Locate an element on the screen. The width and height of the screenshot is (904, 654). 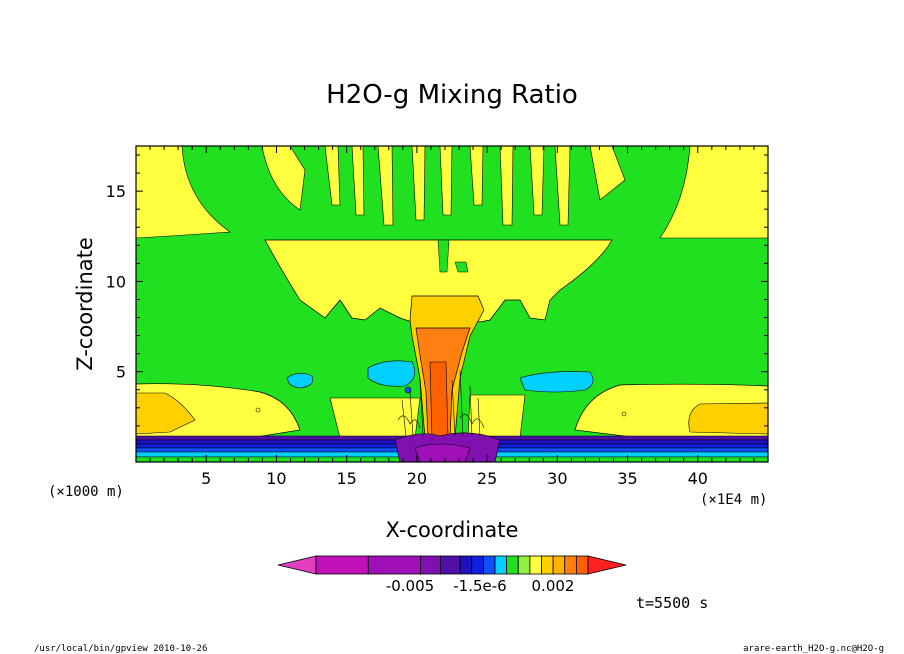
colorbar is located at coordinates (452, 565).